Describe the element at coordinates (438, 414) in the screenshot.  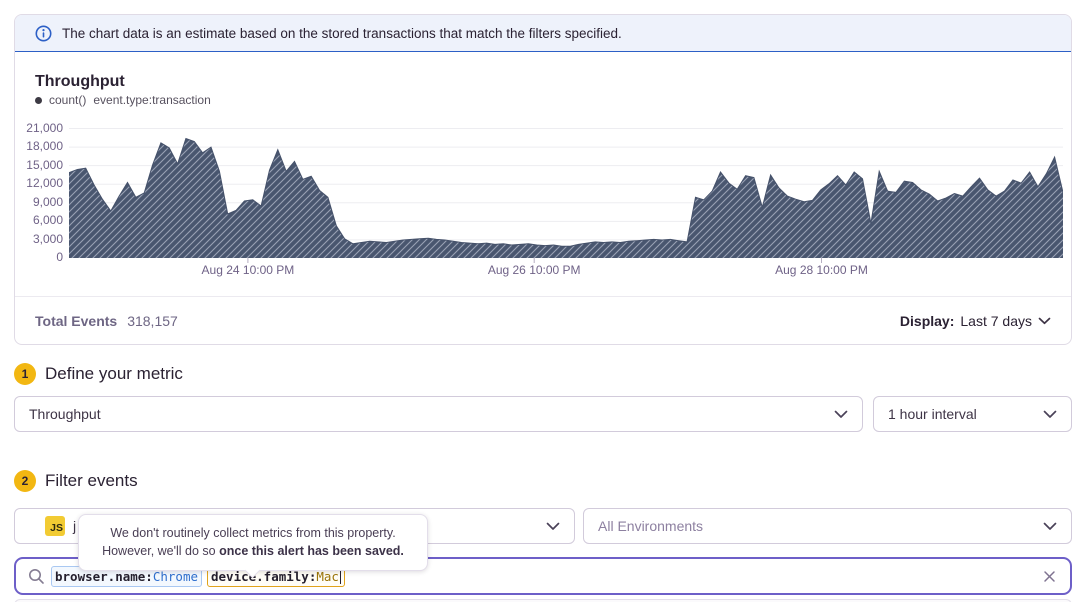
I see `metric-select: Throughput` at that location.